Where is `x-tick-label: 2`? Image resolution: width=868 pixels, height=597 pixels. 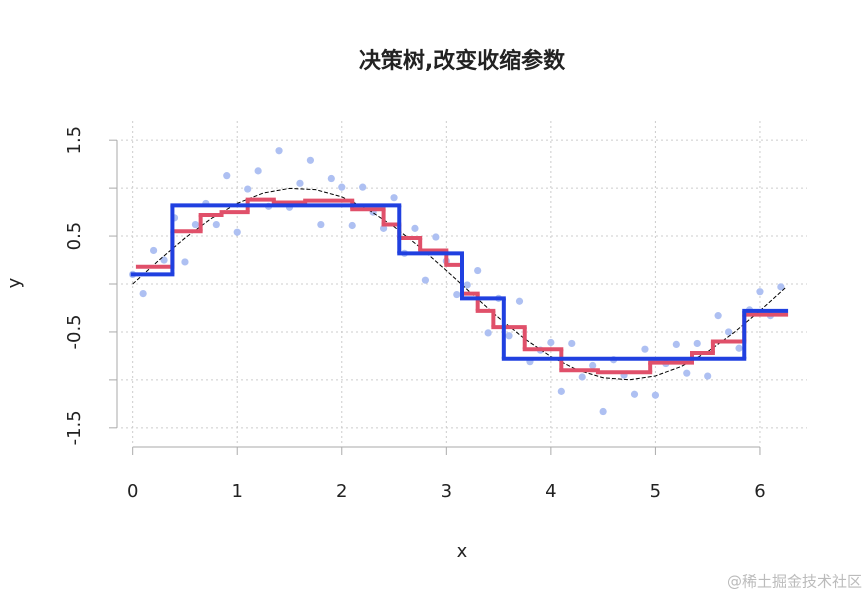 x-tick-label: 2 is located at coordinates (341, 491).